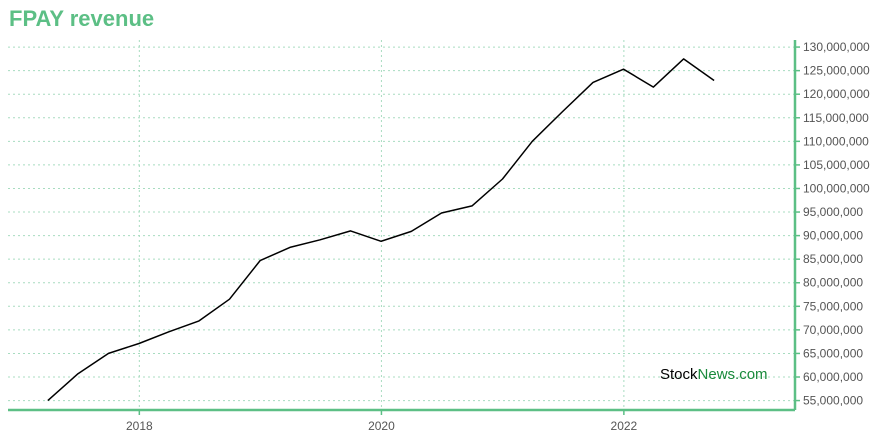 The width and height of the screenshot is (880, 440). Describe the element at coordinates (836, 118) in the screenshot. I see `y-tick-label: 115,000,000` at that location.